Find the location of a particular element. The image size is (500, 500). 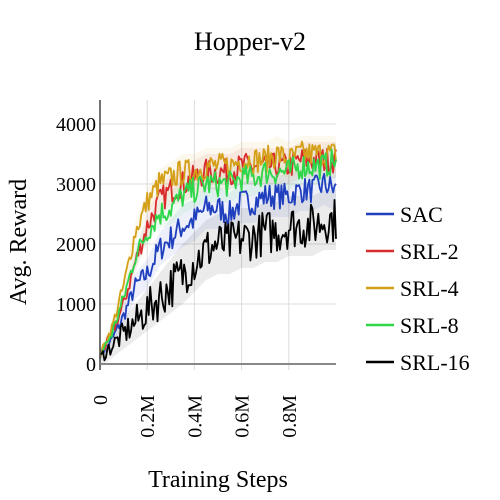

x-tick-label: 0 is located at coordinates (101, 400).